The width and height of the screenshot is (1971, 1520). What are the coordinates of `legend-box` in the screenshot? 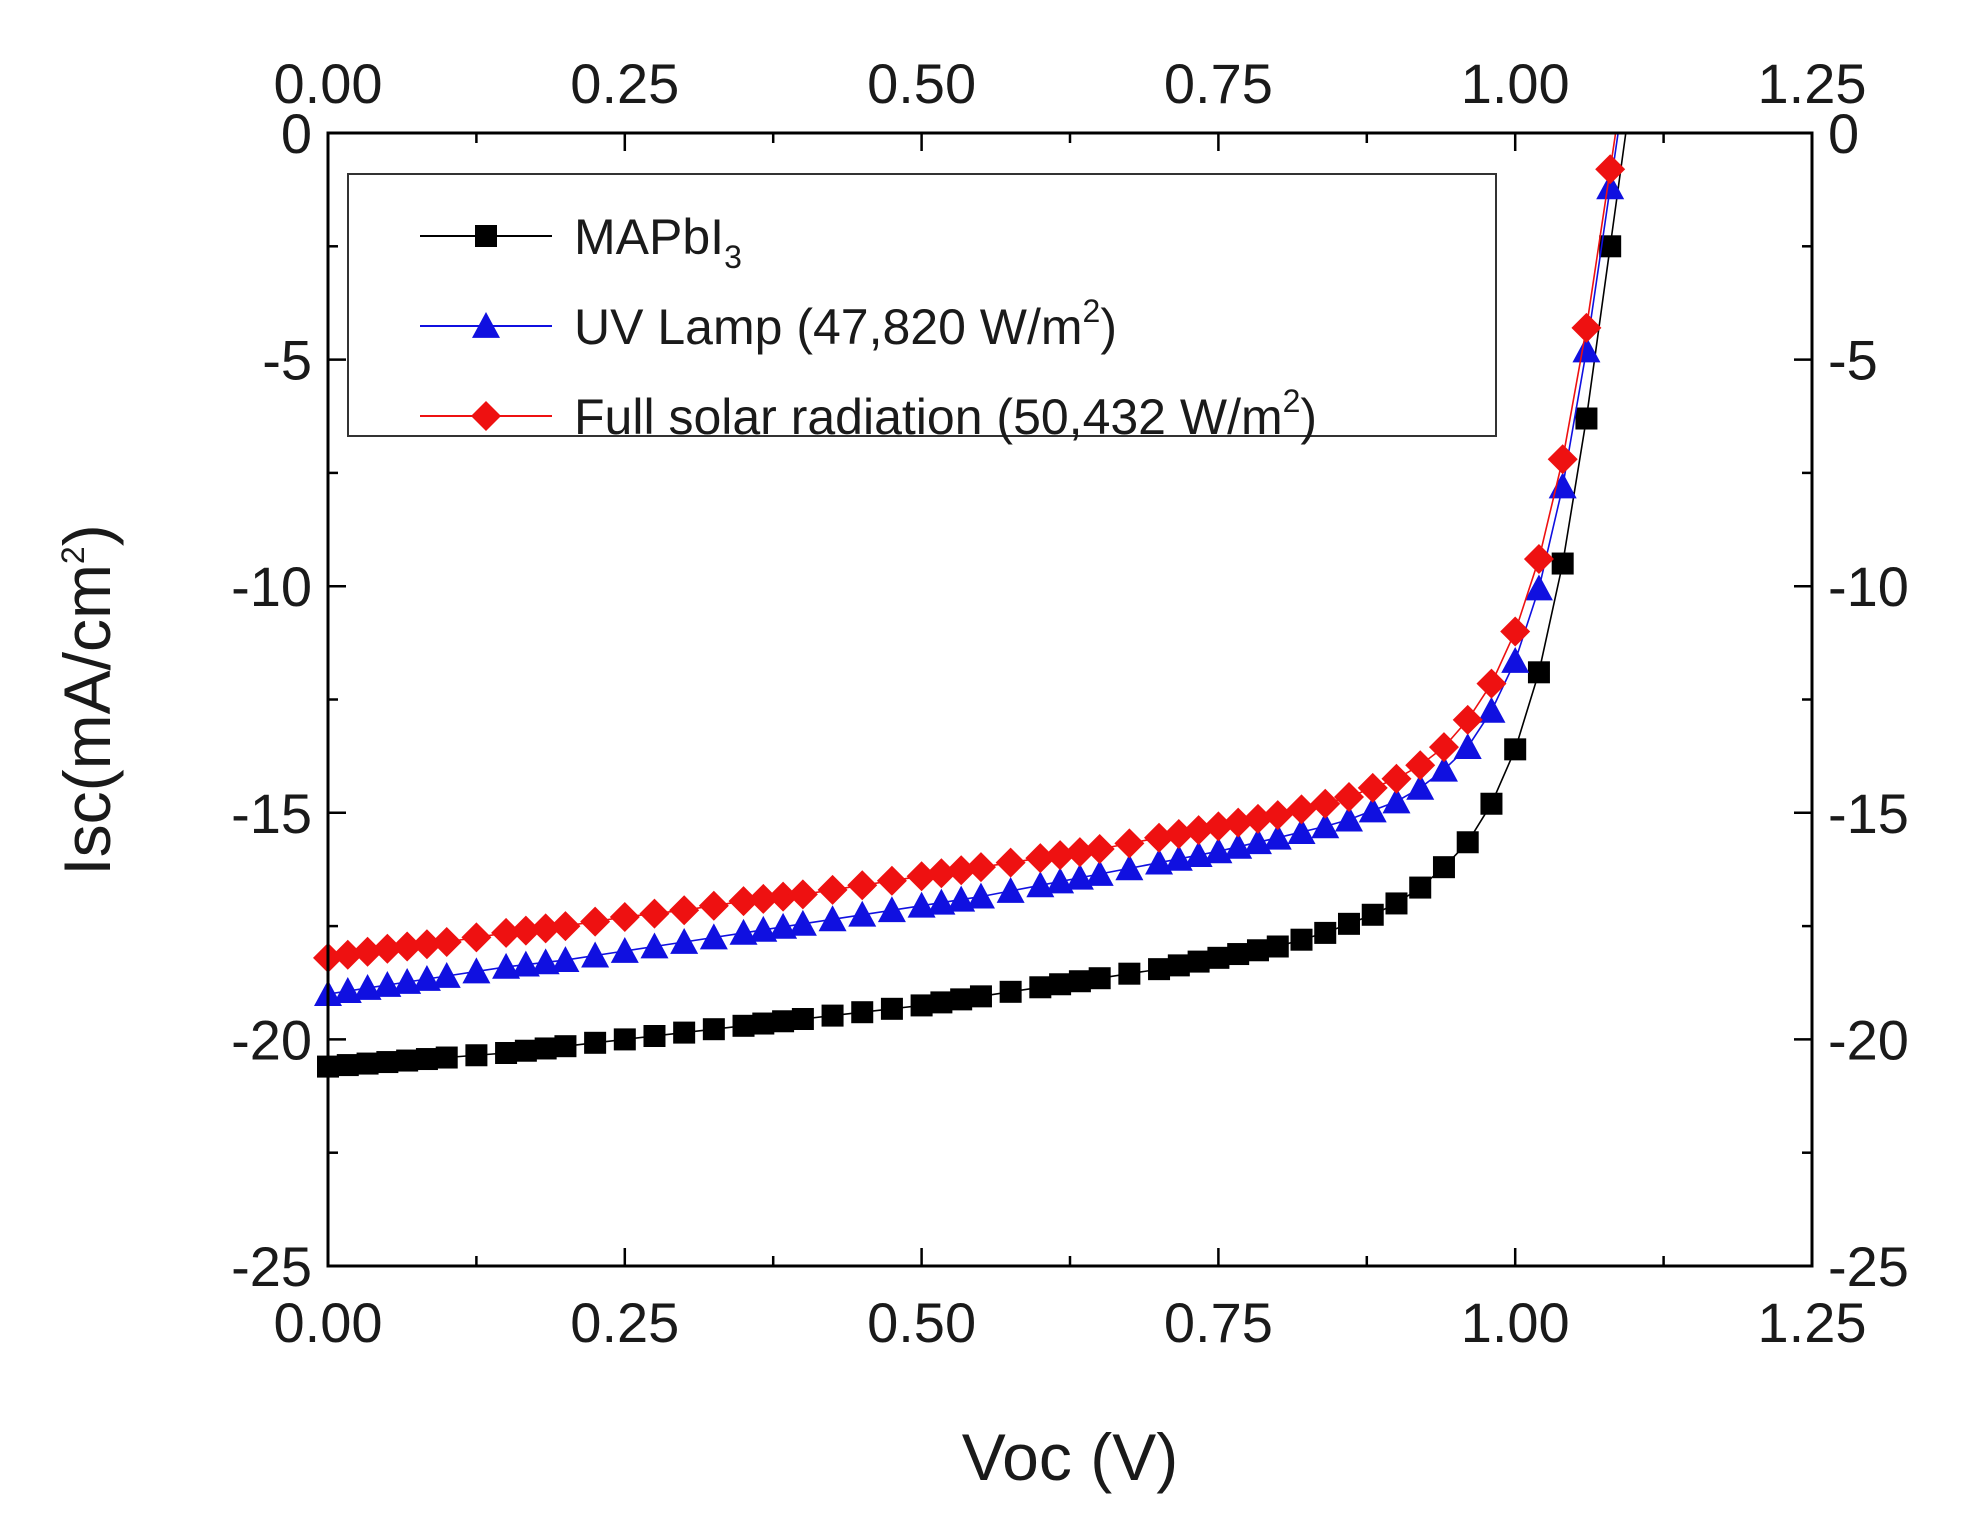 It's located at (922, 305).